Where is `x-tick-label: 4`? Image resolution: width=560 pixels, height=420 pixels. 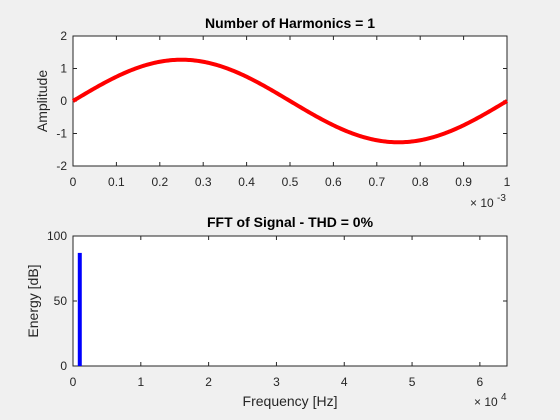 x-tick-label: 4 is located at coordinates (344, 382).